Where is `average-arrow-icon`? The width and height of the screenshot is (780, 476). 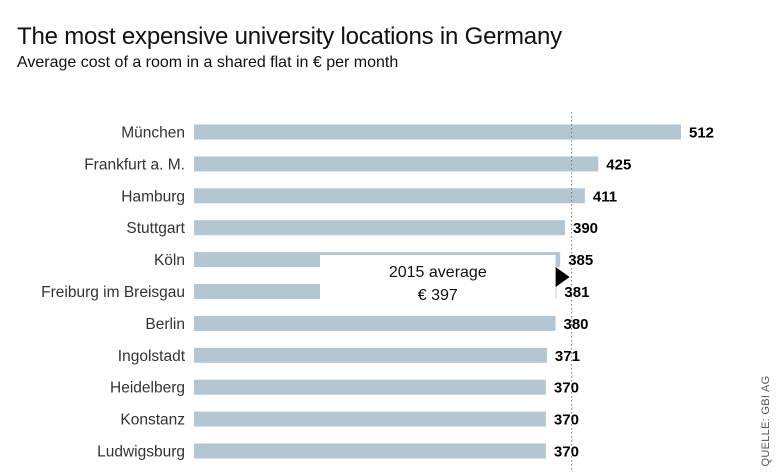 average-arrow-icon is located at coordinates (562, 277).